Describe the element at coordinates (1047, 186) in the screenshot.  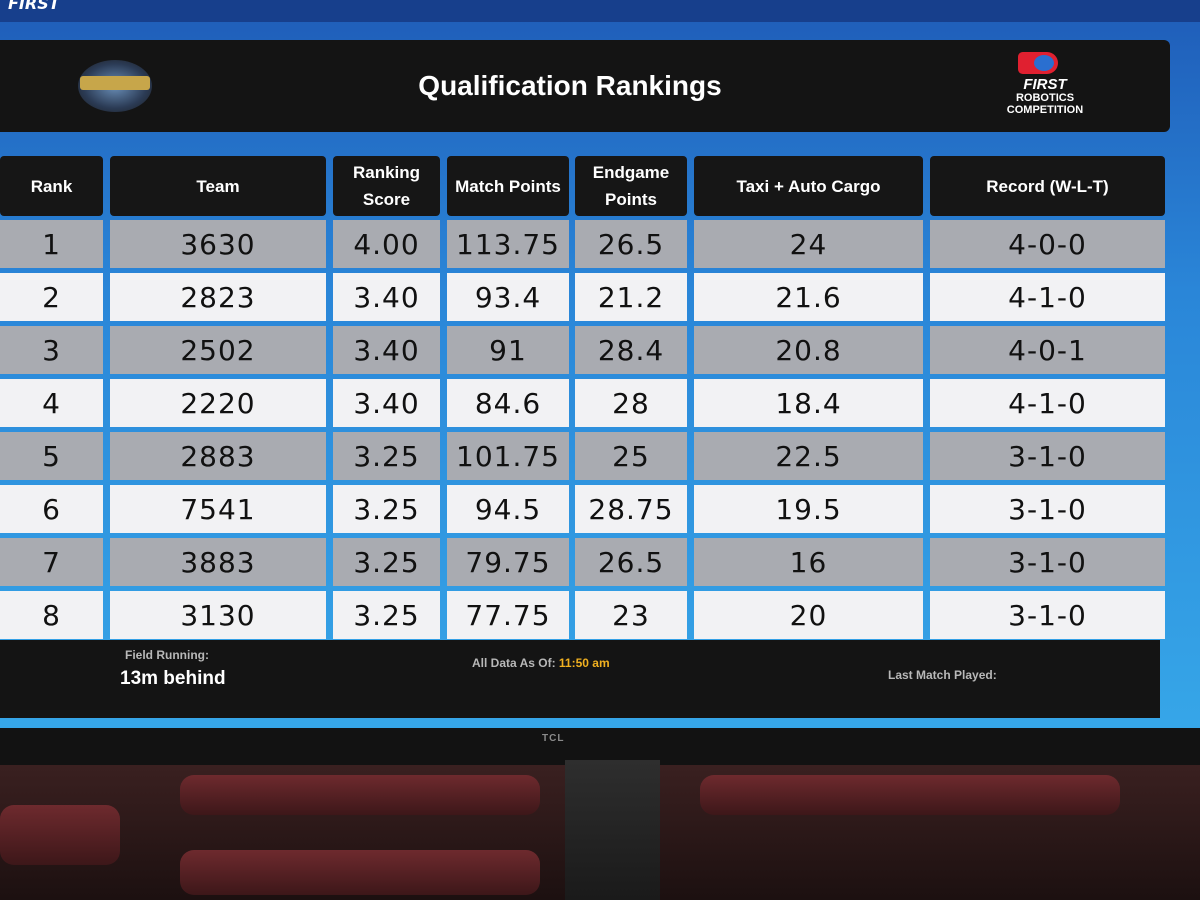
I see `col-header-record: Record (W-L-T)` at that location.